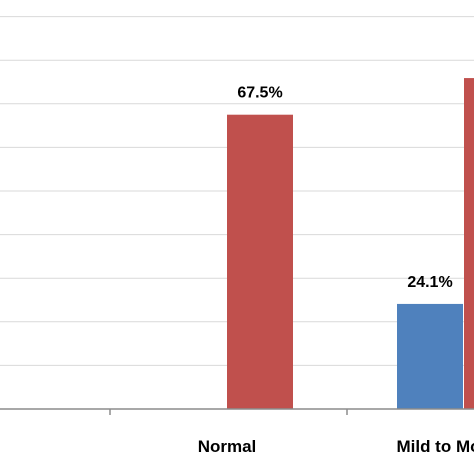 This screenshot has height=474, width=474. Describe the element at coordinates (259, 93) in the screenshot. I see `data-label-1-0: 67.5%` at that location.